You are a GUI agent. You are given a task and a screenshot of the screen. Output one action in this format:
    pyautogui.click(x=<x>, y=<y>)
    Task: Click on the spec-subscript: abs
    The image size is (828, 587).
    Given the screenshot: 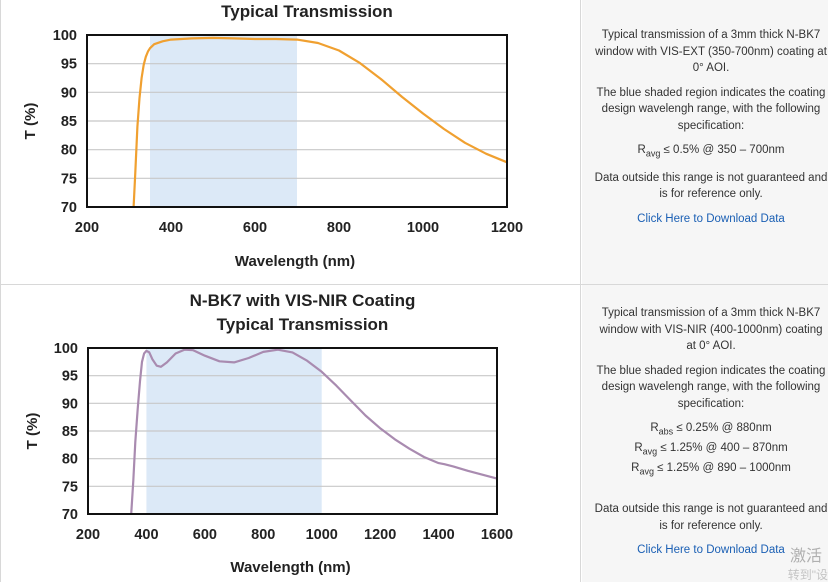 What is the action you would take?
    pyautogui.click(x=666, y=431)
    